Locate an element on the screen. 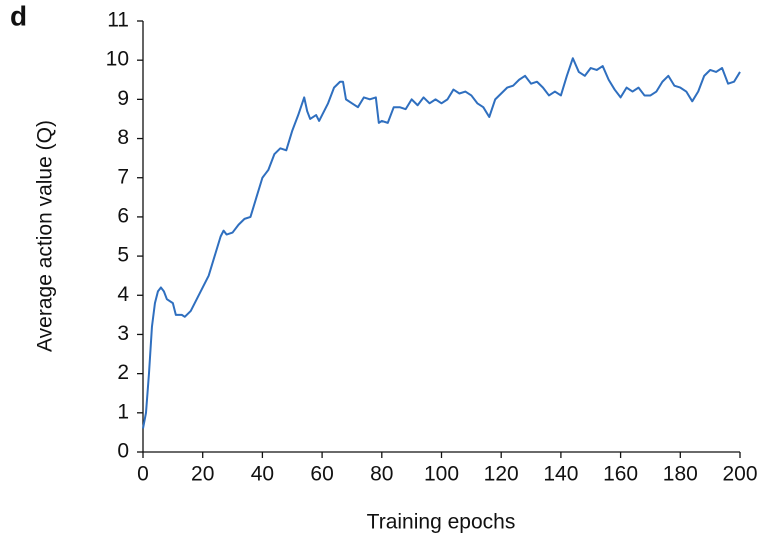  y-tick-label: 9 is located at coordinates (123, 98).